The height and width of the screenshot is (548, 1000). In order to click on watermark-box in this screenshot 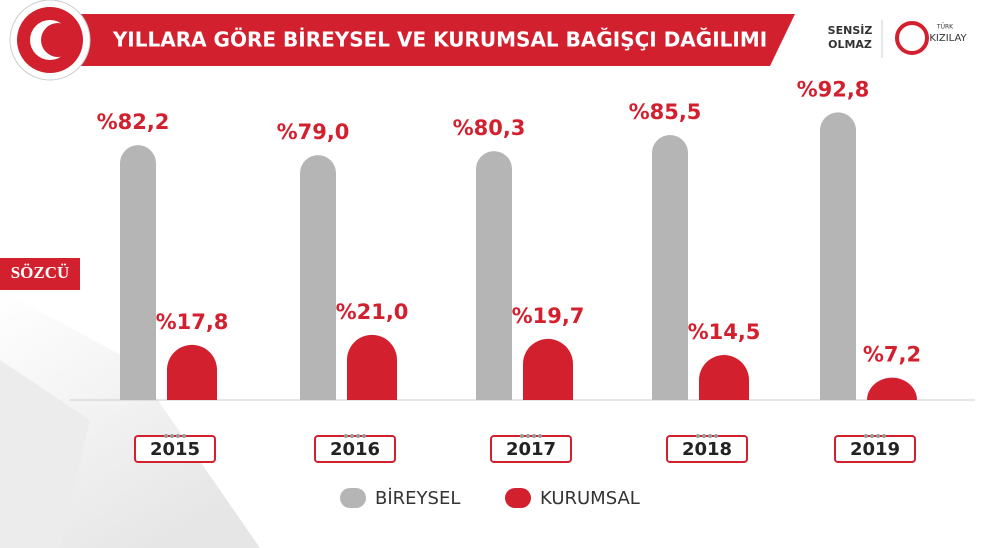, I will do `click(40, 274)`.